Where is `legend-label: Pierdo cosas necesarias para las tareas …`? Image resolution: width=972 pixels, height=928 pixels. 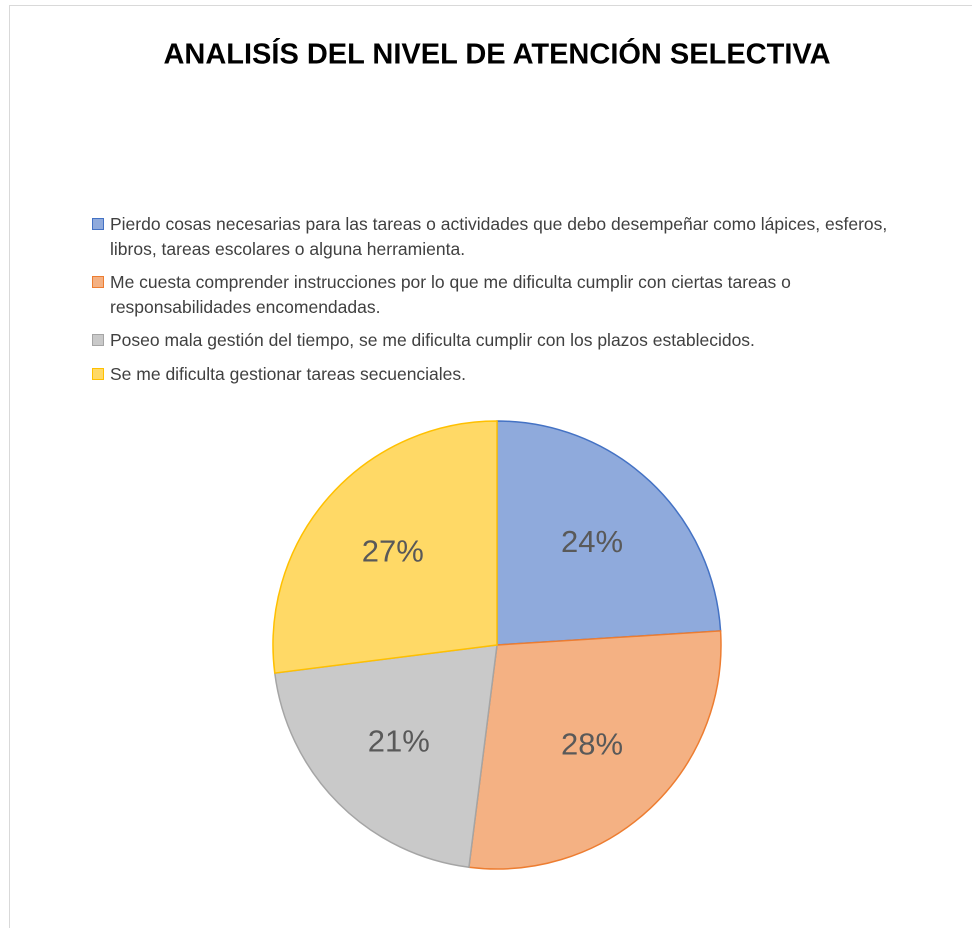 legend-label: Pierdo cosas necesarias para las tareas … is located at coordinates (499, 236).